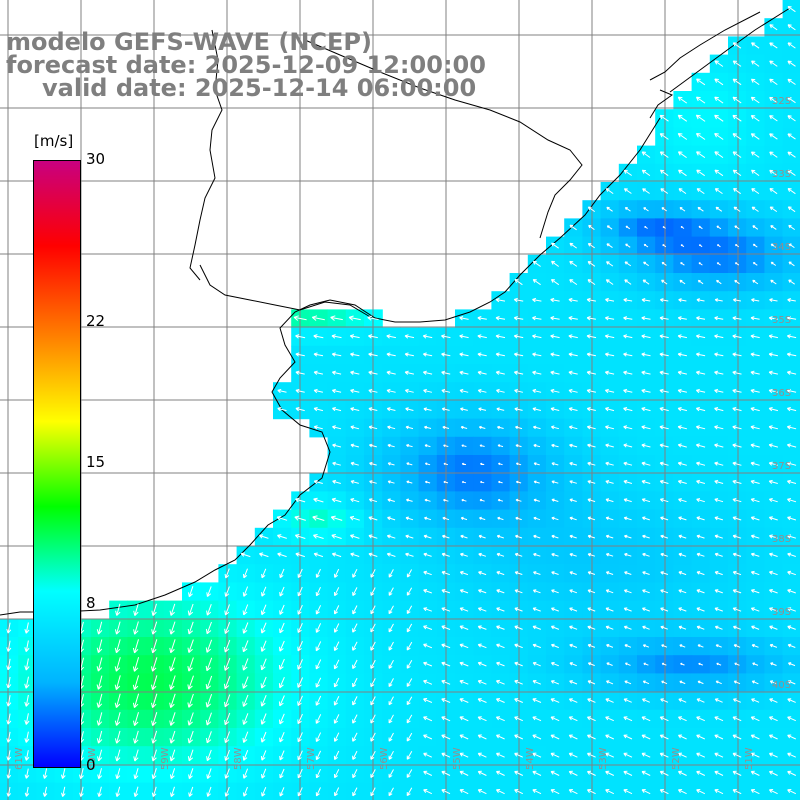  I want to click on border-north, so click(206, 155).